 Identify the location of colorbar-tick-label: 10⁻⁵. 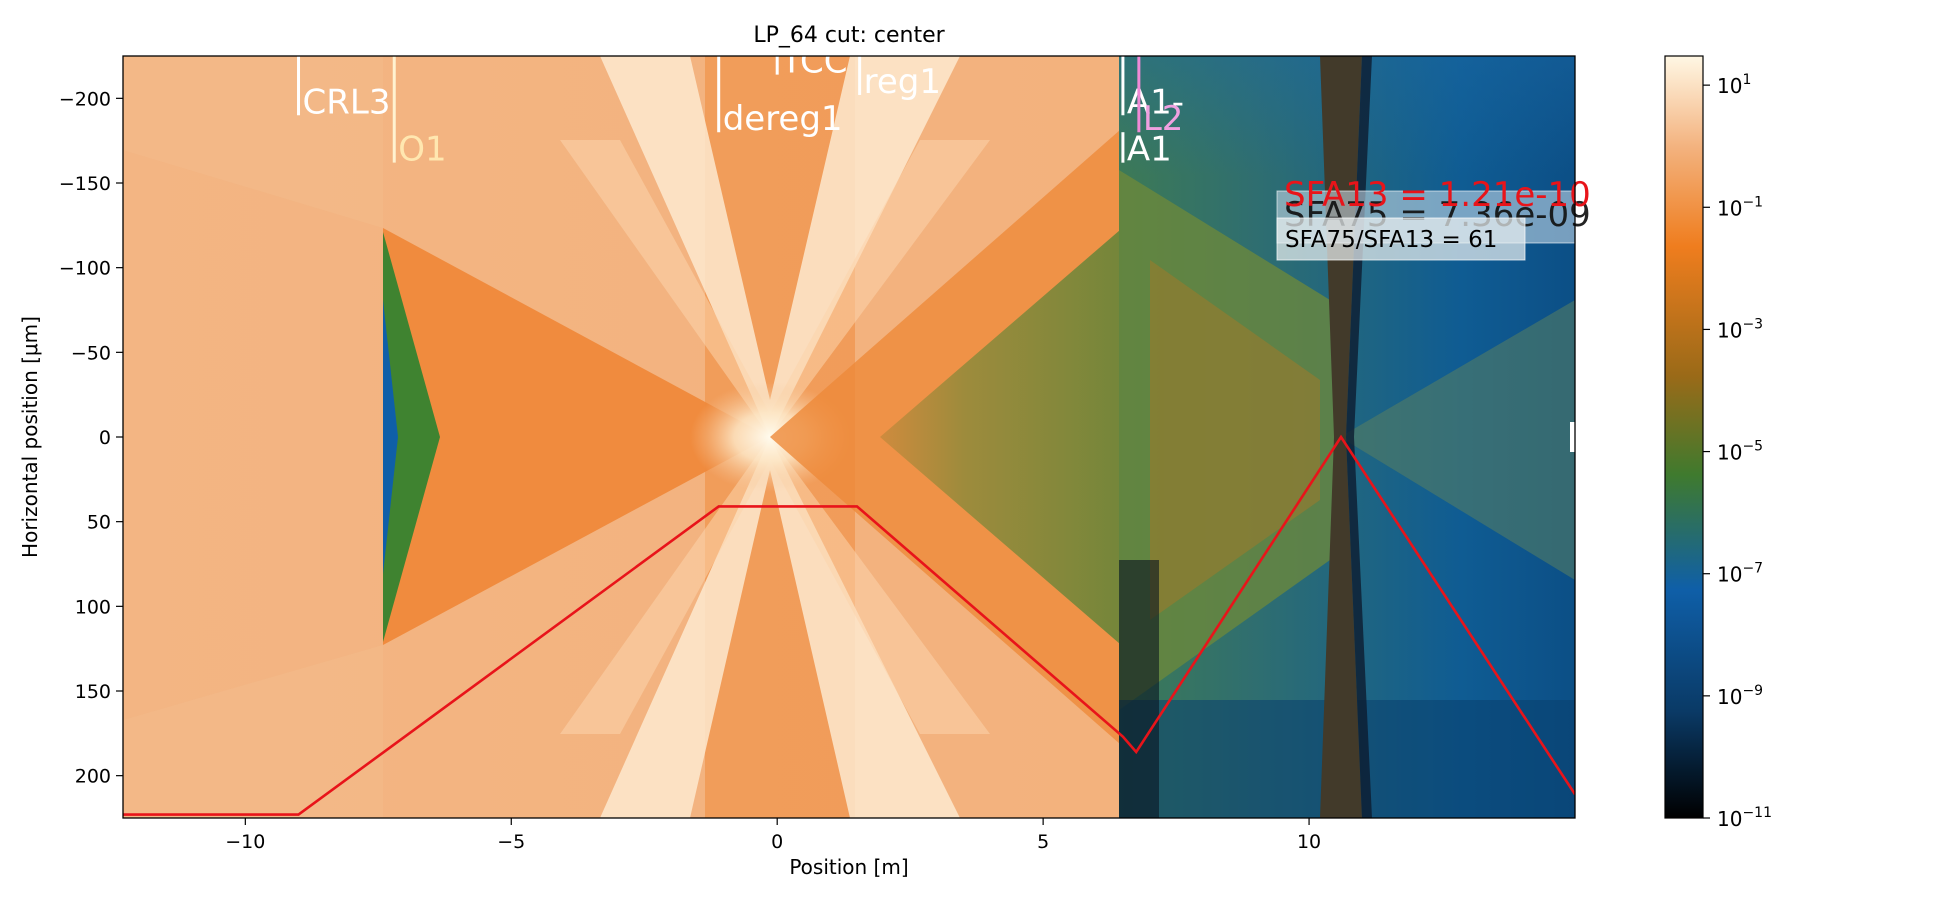
(1740, 452).